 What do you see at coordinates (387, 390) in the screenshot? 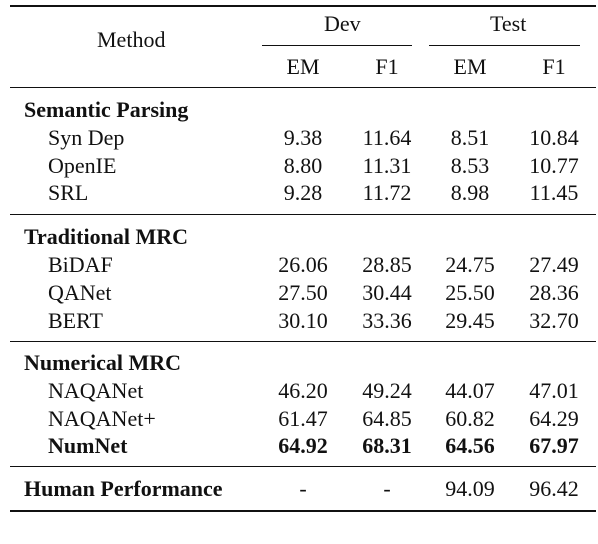
I see `cell-dev-f1: 49.24` at bounding box center [387, 390].